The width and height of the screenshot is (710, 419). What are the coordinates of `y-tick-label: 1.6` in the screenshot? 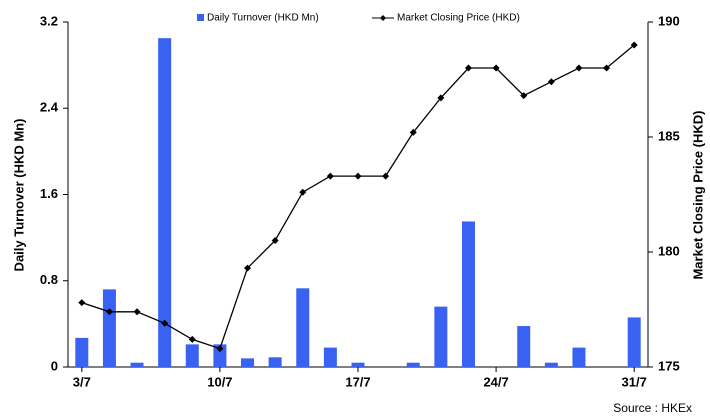 It's located at (49, 193).